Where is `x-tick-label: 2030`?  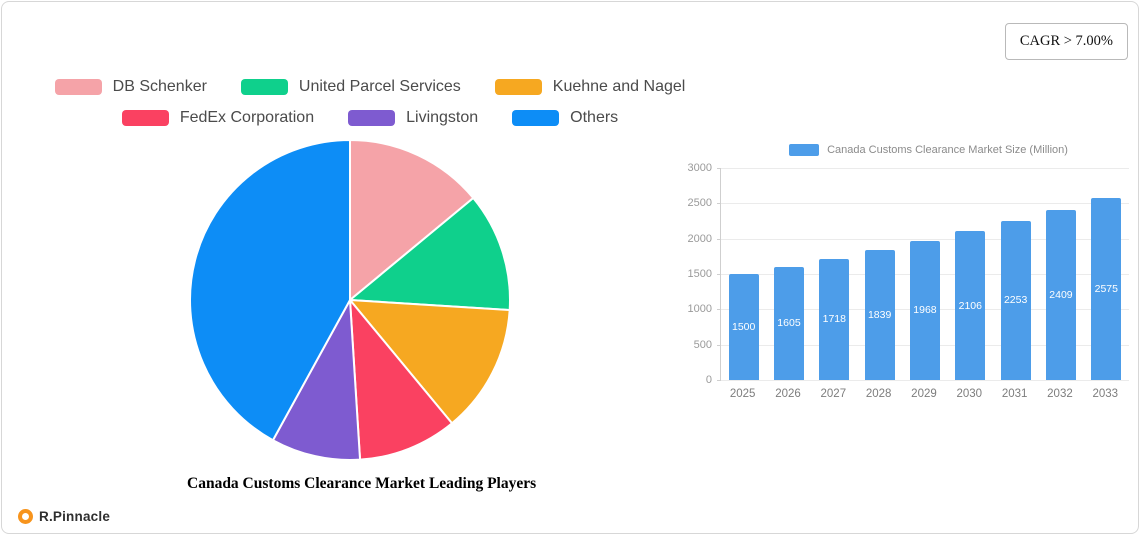 x-tick-label: 2030 is located at coordinates (969, 394).